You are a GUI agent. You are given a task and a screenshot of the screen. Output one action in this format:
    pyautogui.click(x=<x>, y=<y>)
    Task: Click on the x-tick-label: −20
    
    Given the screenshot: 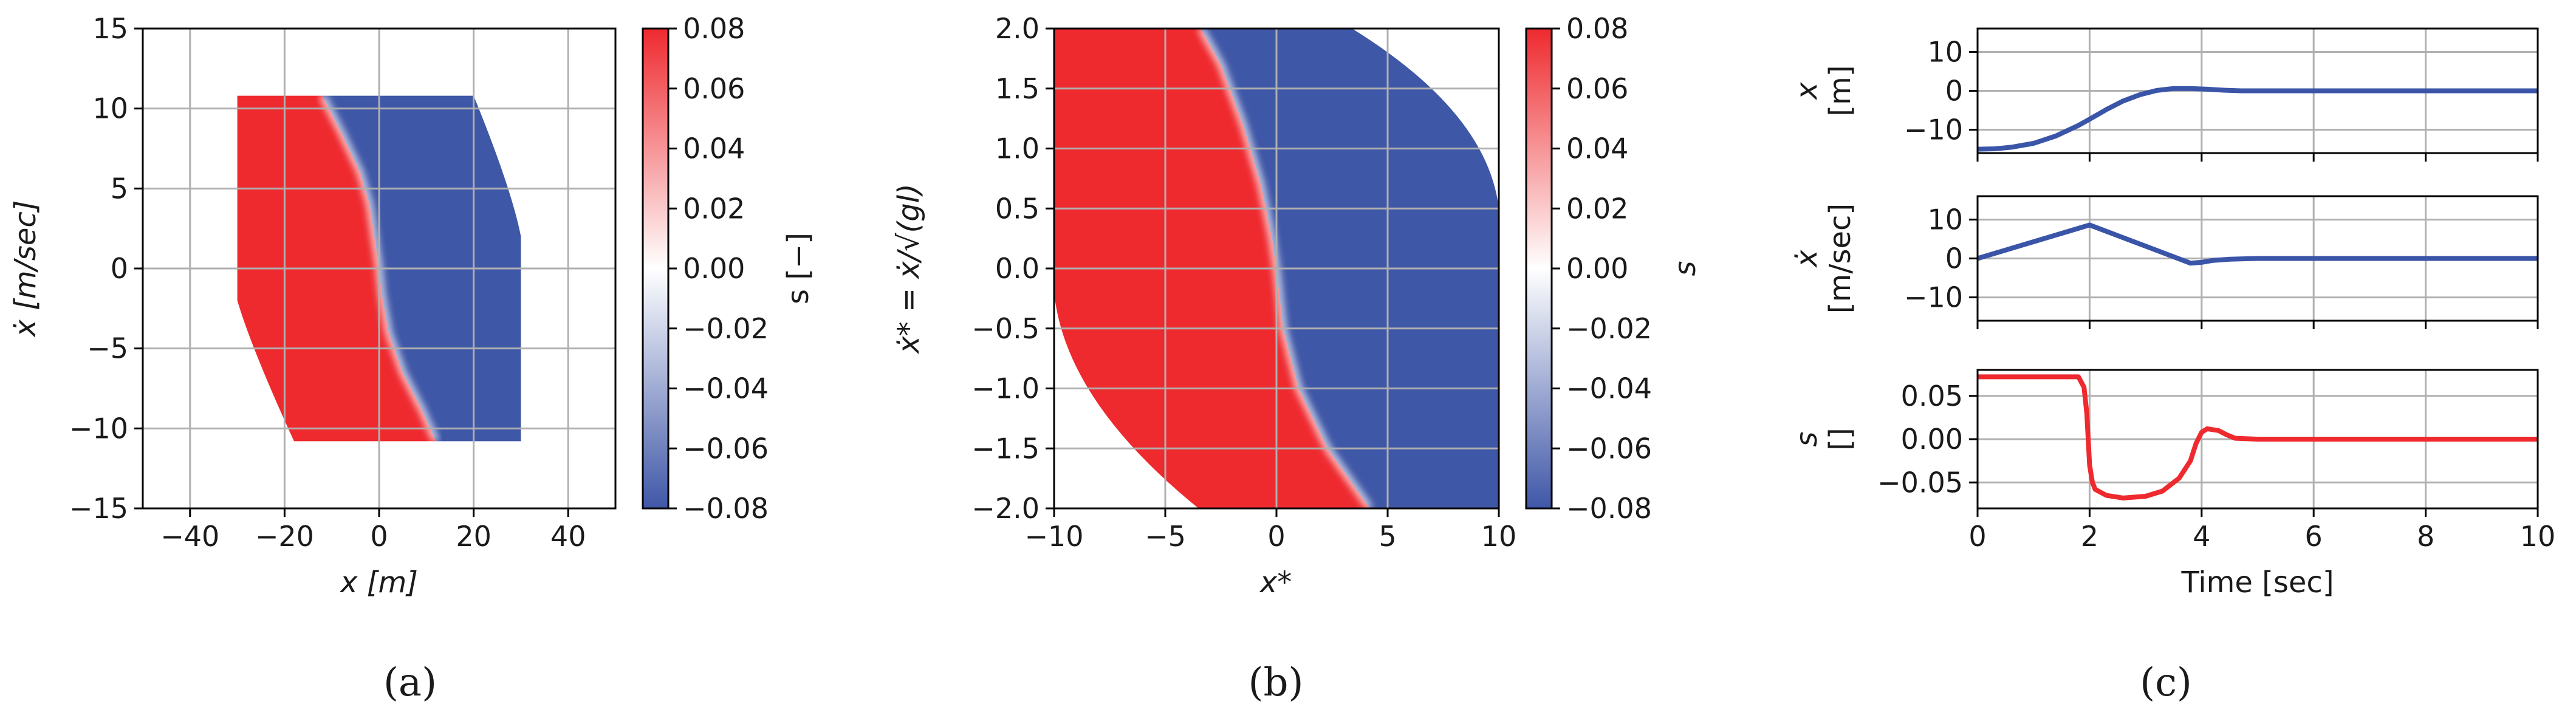 What is the action you would take?
    pyautogui.click(x=284, y=536)
    